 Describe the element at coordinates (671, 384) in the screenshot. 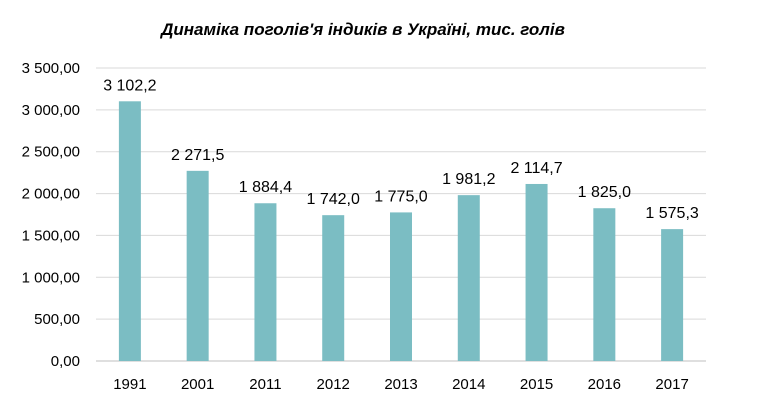

I see `x-tick-label: 2017` at that location.